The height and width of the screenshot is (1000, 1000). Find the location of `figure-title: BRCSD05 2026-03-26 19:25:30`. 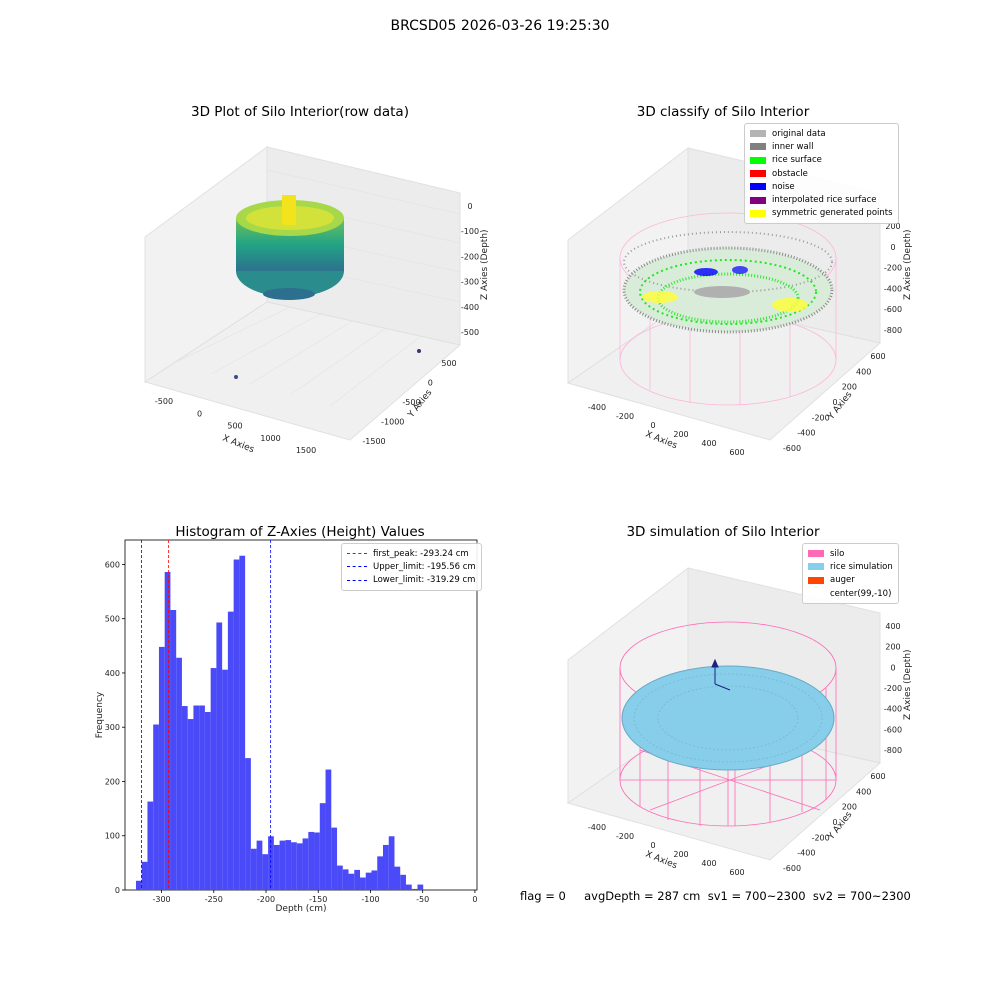

figure-title: BRCSD05 2026-03-26 19:25:30 is located at coordinates (500, 26).